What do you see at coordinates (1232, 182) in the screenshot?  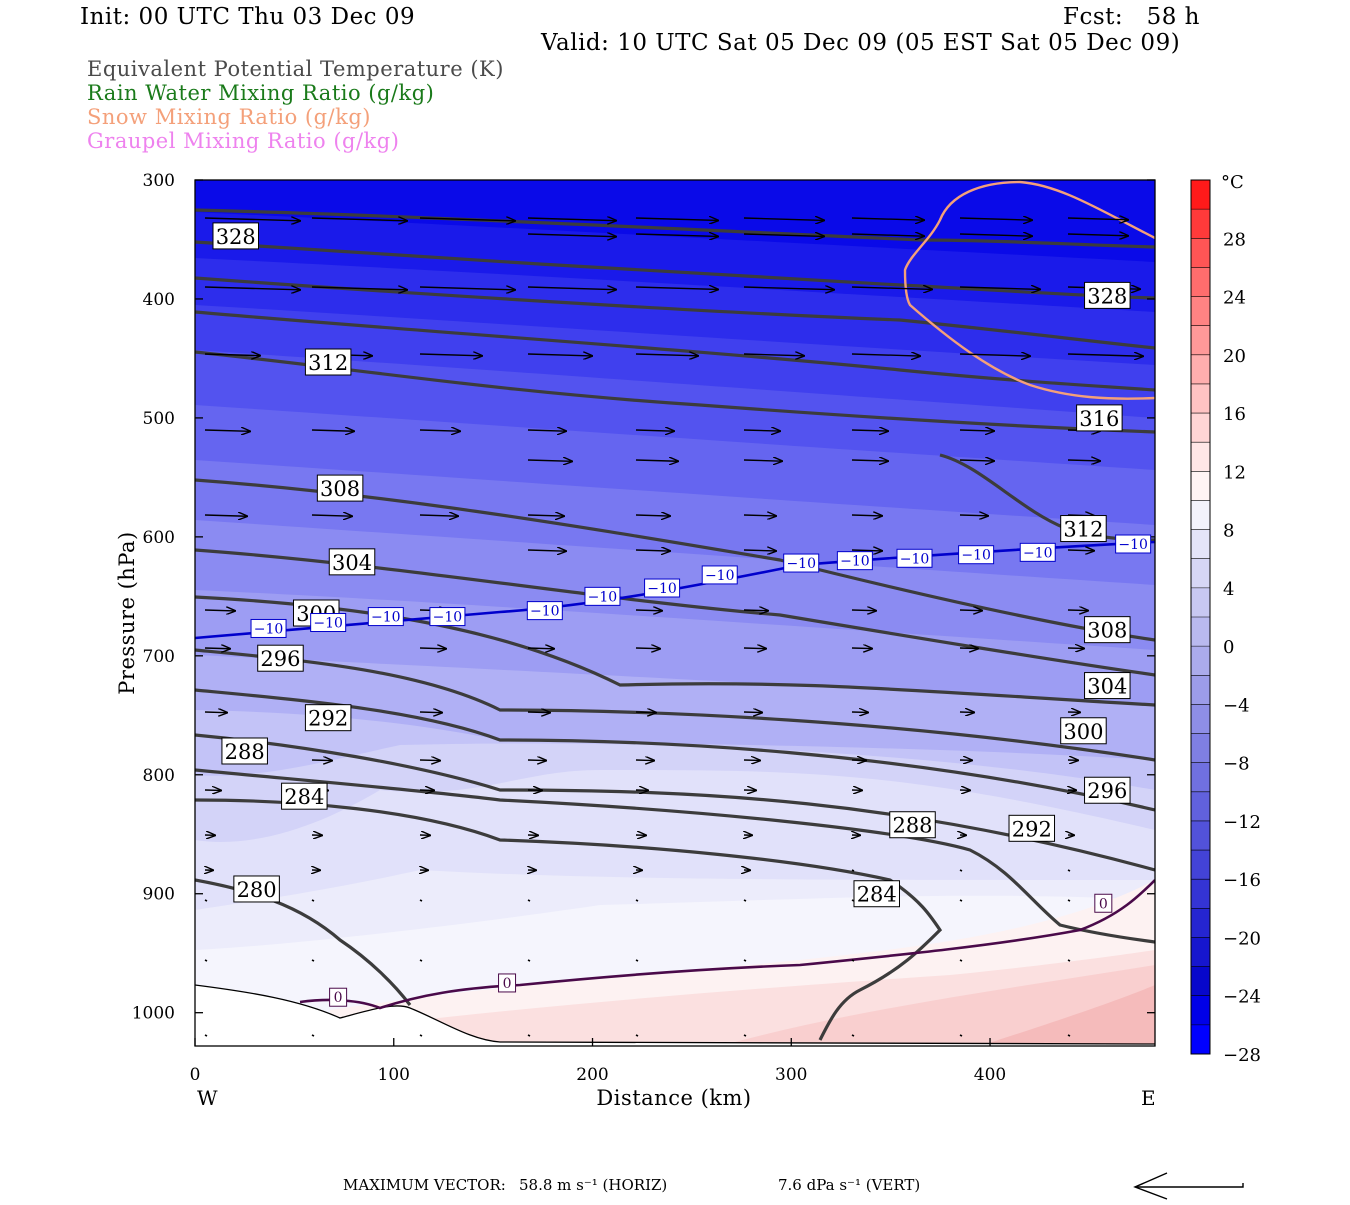 I see `colorbar-unit: °C` at bounding box center [1232, 182].